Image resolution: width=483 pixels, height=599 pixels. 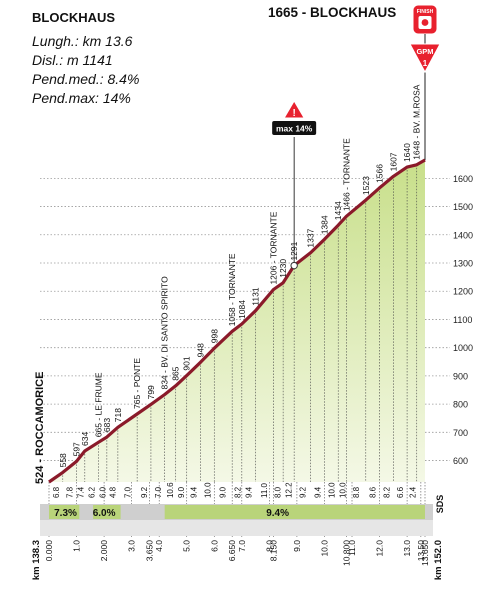 What do you see at coordinates (214, 546) in the screenshot?
I see `km-tick-label: 6.0` at bounding box center [214, 546].